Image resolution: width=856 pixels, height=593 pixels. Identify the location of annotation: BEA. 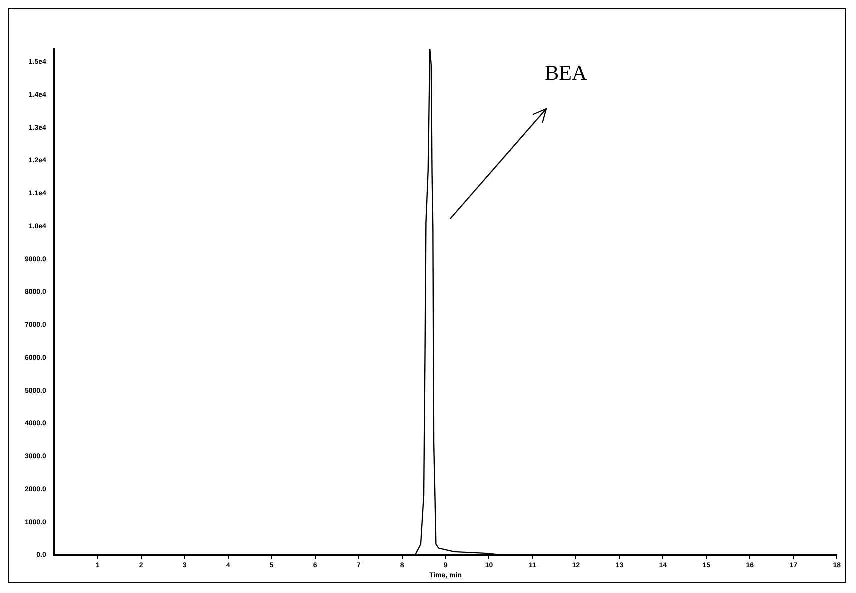
(566, 73).